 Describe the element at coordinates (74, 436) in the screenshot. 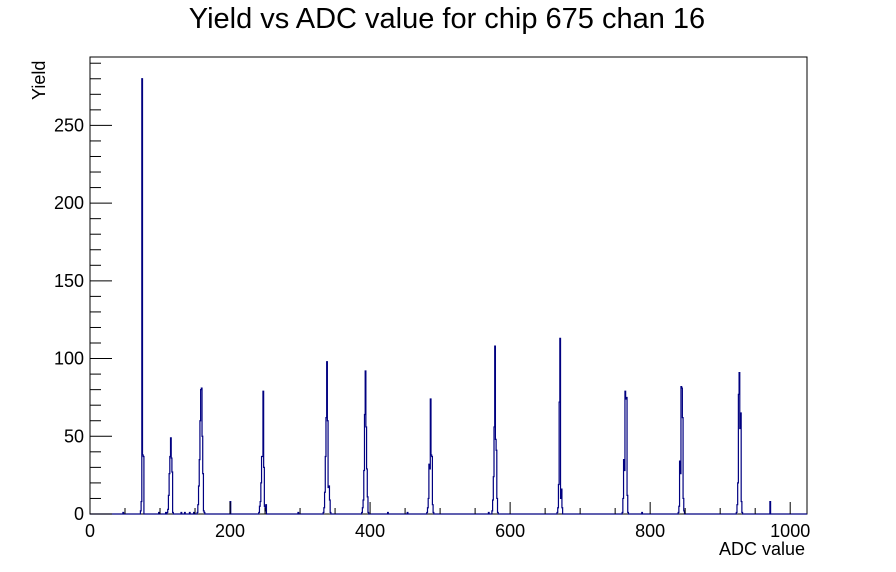

I see `y-tick-label: 50` at that location.